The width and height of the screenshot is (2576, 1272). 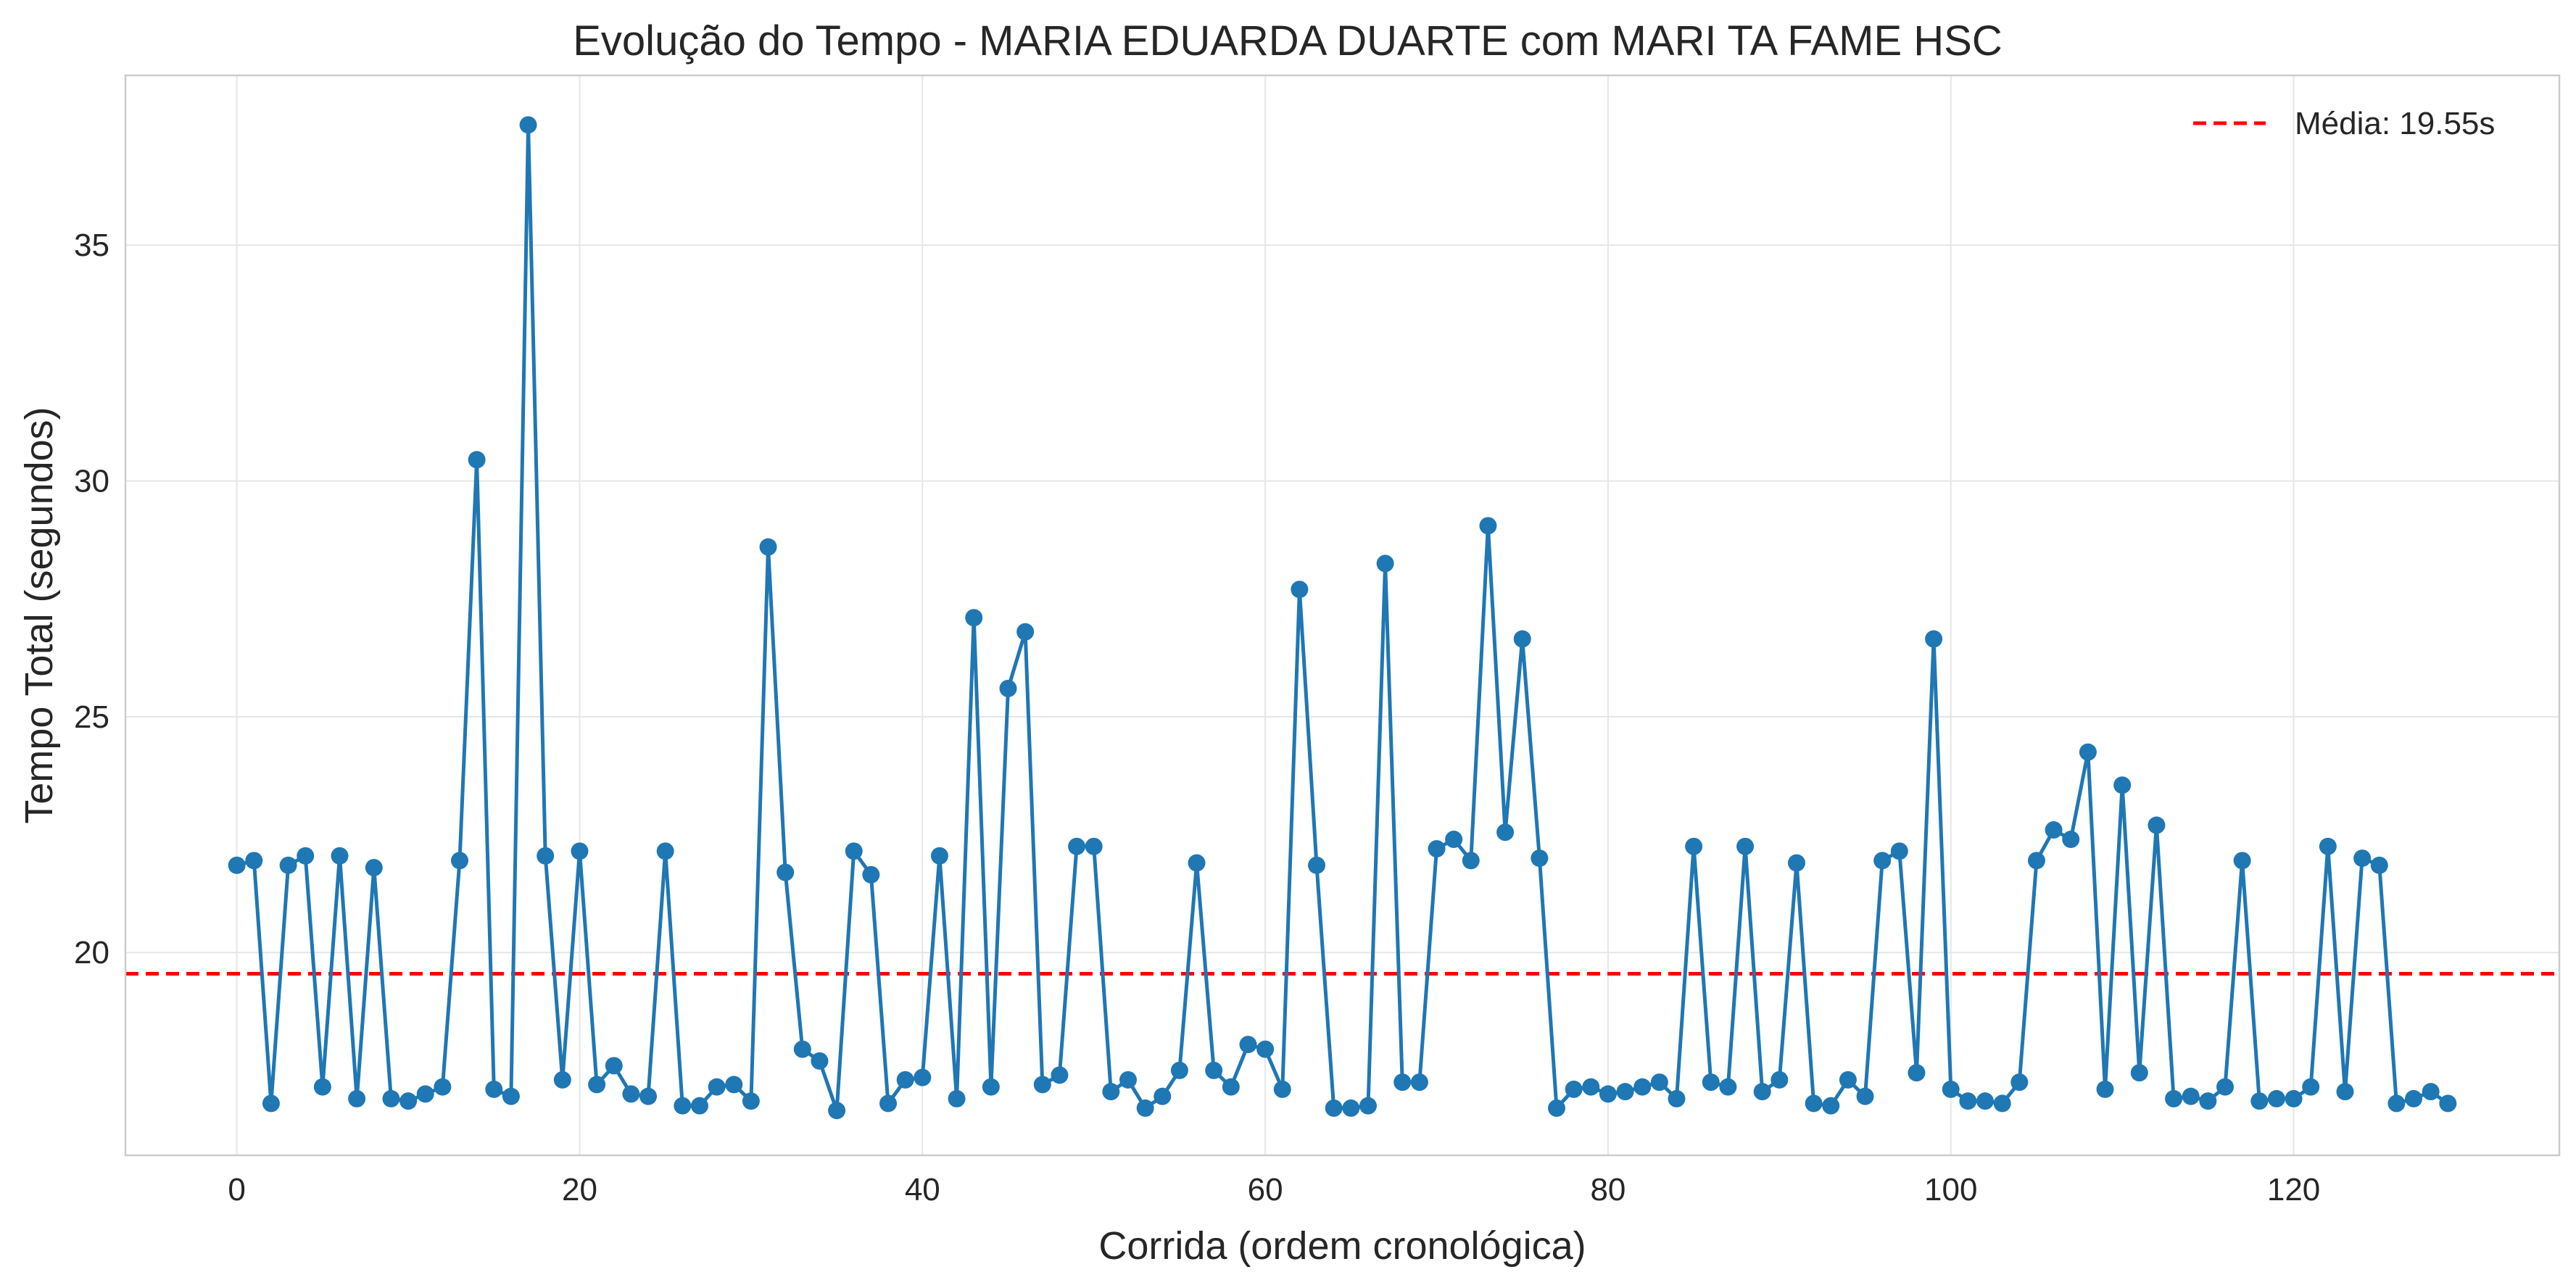 I want to click on x-tick-label: 20, so click(x=579, y=1189).